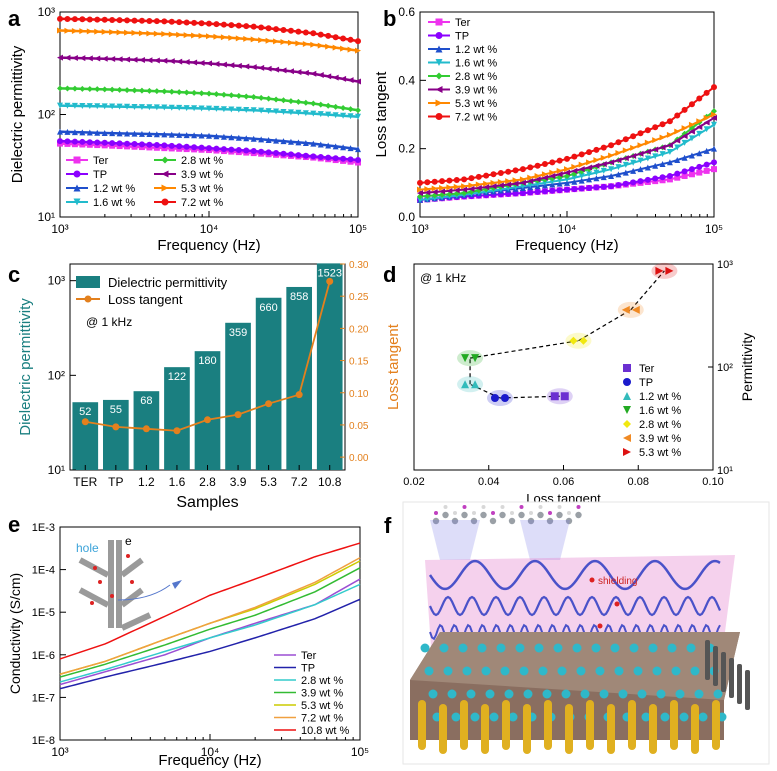  What do you see at coordinates (209, 69) in the screenshot?
I see `series-line` at bounding box center [209, 69].